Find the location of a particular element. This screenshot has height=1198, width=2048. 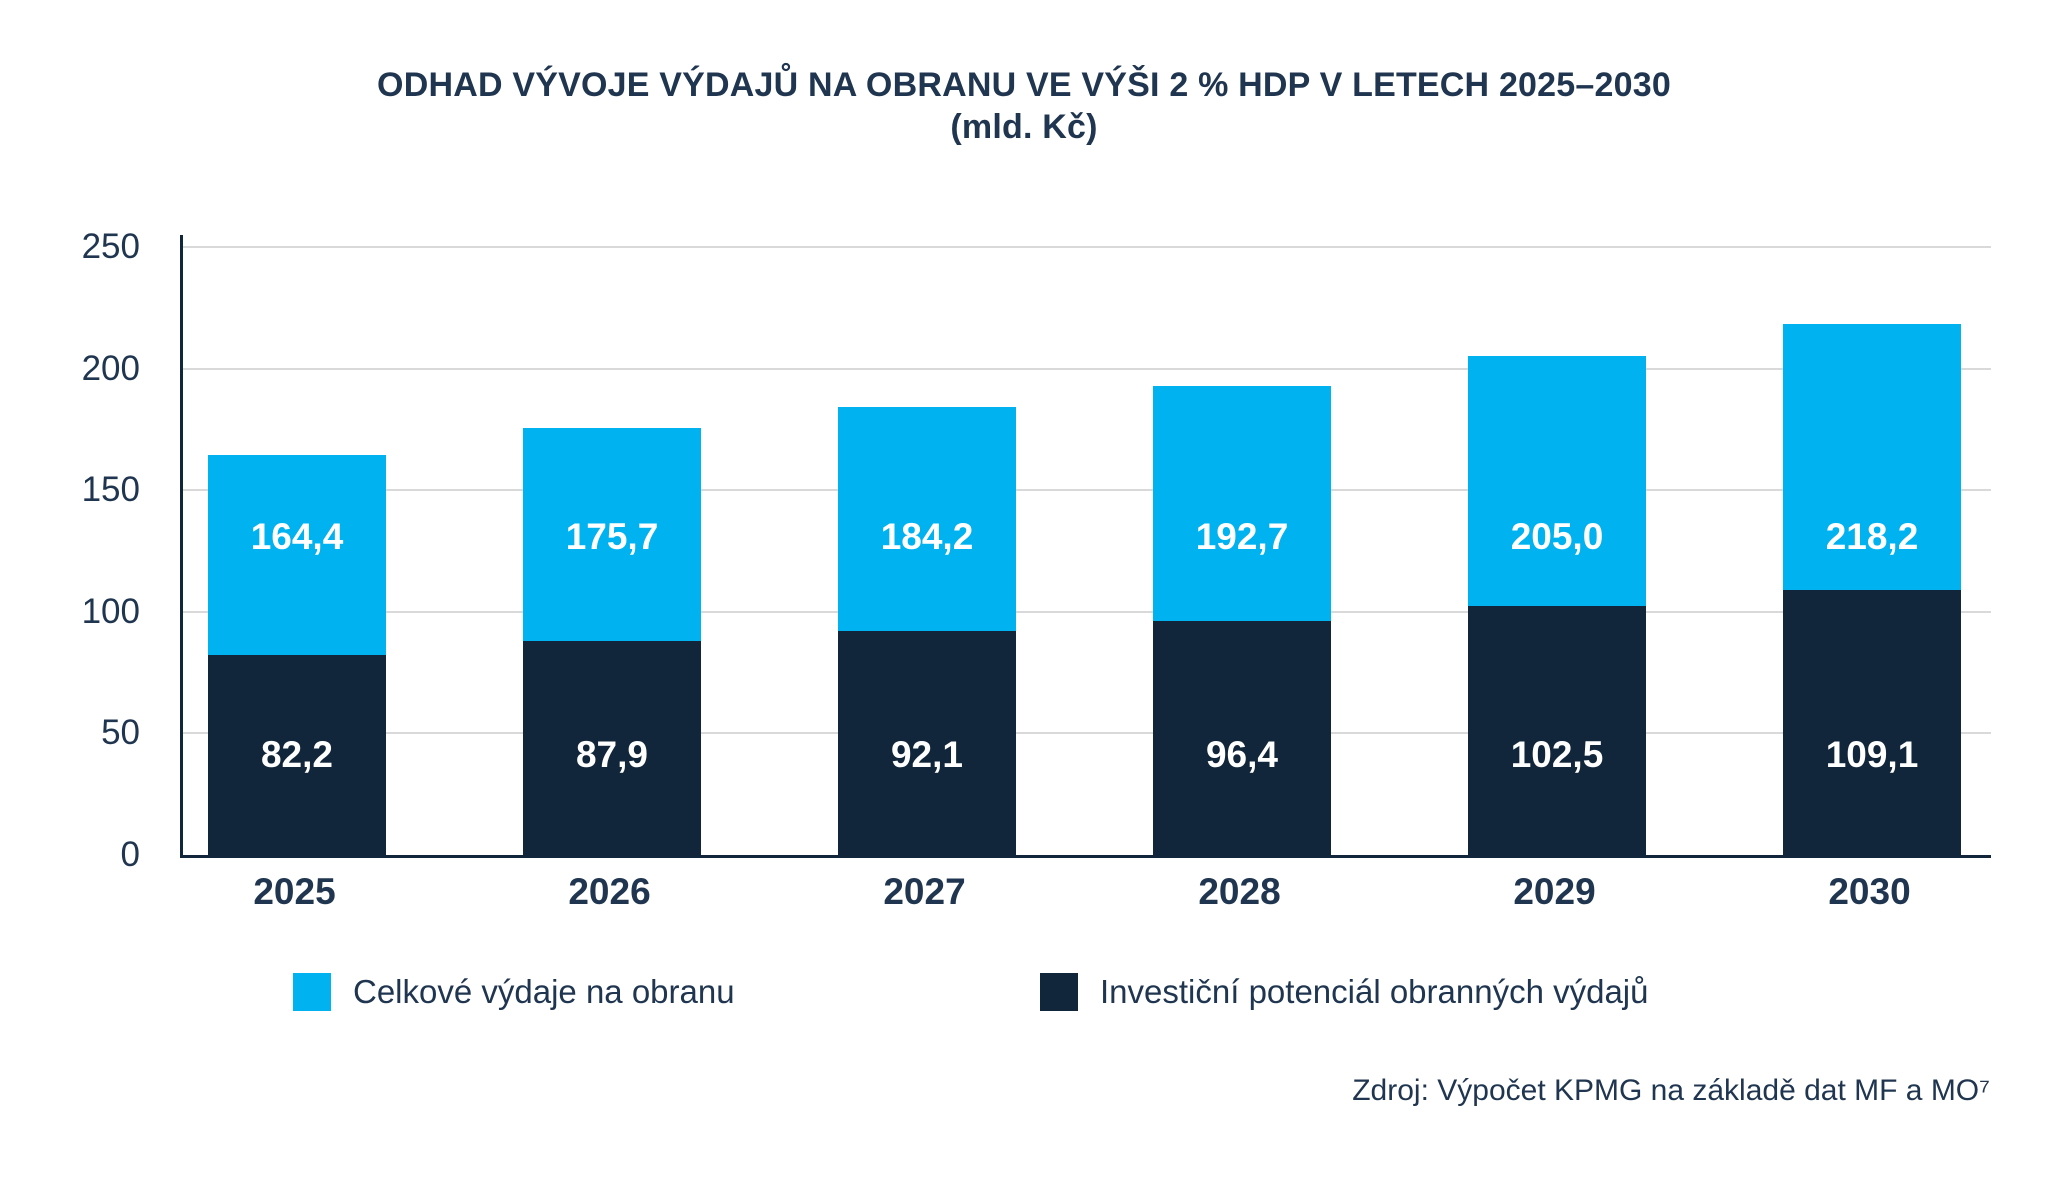

bar-label-total-2029: 205,0 is located at coordinates (1557, 536).